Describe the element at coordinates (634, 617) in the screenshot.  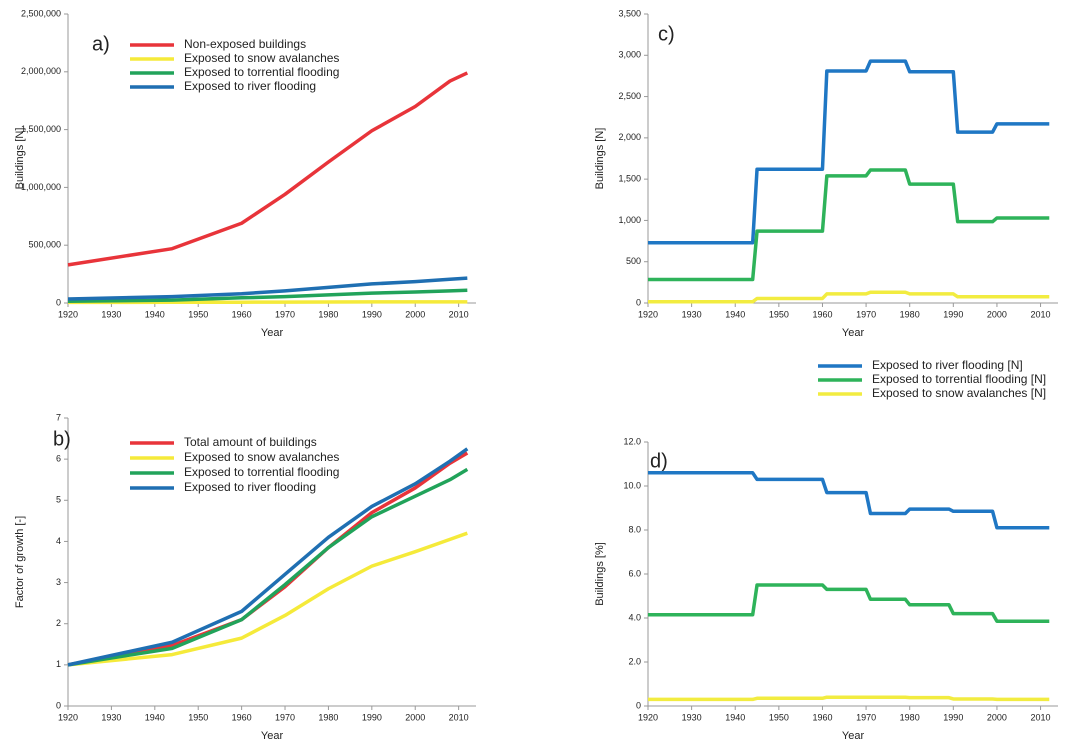
I see `y-tick-label: 4.0` at that location.